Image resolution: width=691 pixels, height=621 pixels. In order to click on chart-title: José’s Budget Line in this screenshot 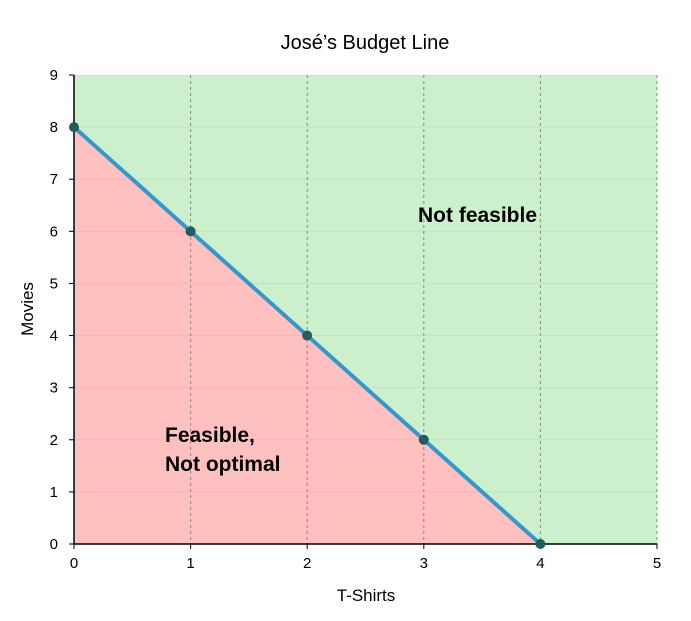, I will do `click(365, 43)`.